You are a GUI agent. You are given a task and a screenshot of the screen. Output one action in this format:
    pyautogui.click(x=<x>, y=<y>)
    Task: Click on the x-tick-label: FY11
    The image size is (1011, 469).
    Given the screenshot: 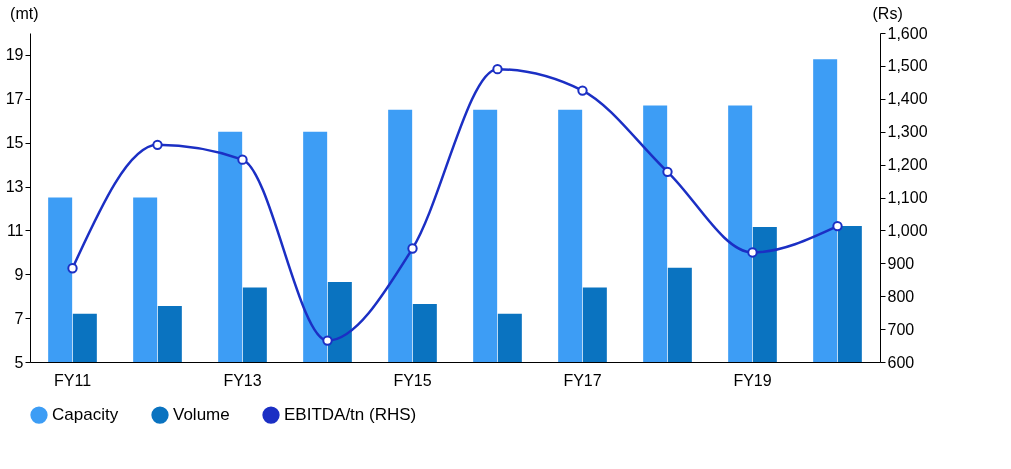 What is the action you would take?
    pyautogui.click(x=72, y=380)
    